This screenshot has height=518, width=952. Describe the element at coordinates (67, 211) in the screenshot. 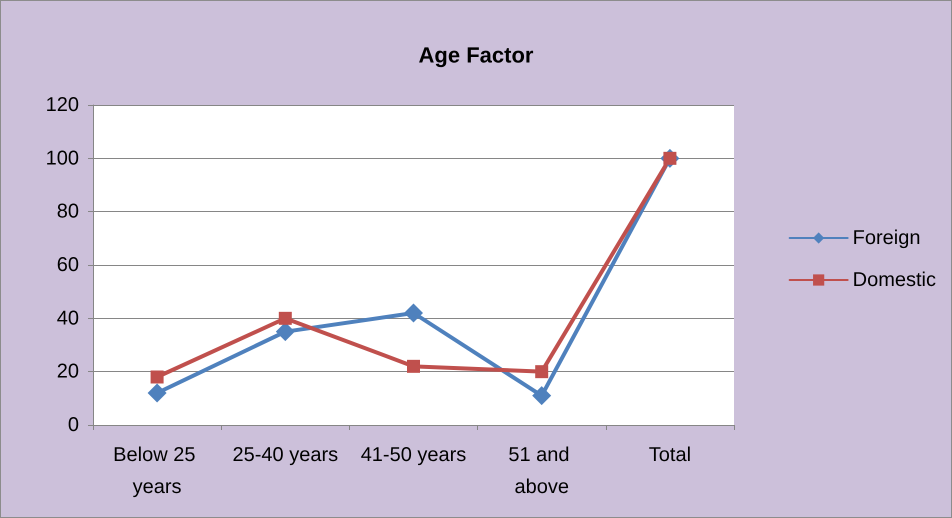

I see `y-tick-label: 80` at that location.